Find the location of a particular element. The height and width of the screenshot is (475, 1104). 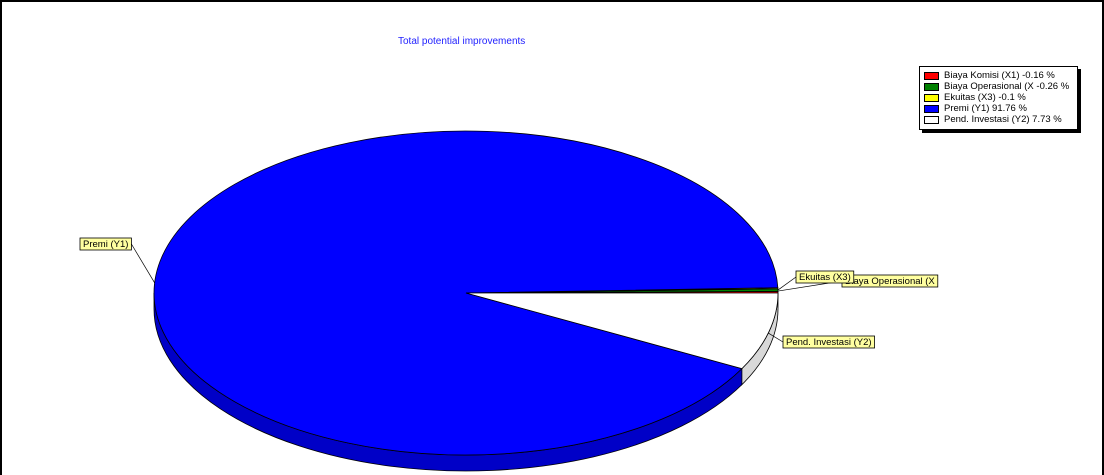

callout-premi-y1: Premi (Y1) is located at coordinates (117, 260).